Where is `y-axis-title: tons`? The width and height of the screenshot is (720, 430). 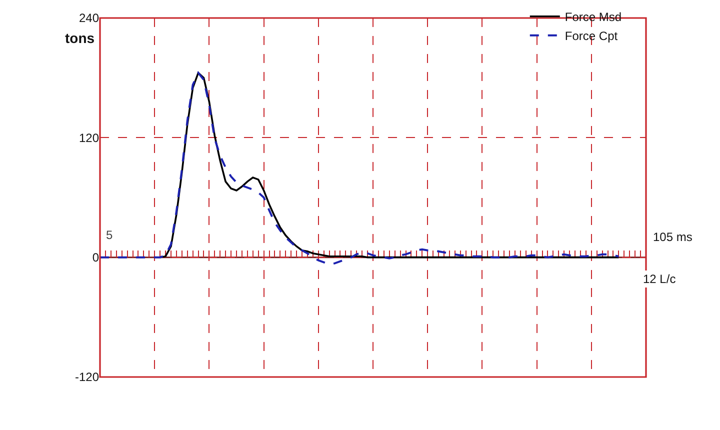 y-axis-title: tons is located at coordinates (80, 38).